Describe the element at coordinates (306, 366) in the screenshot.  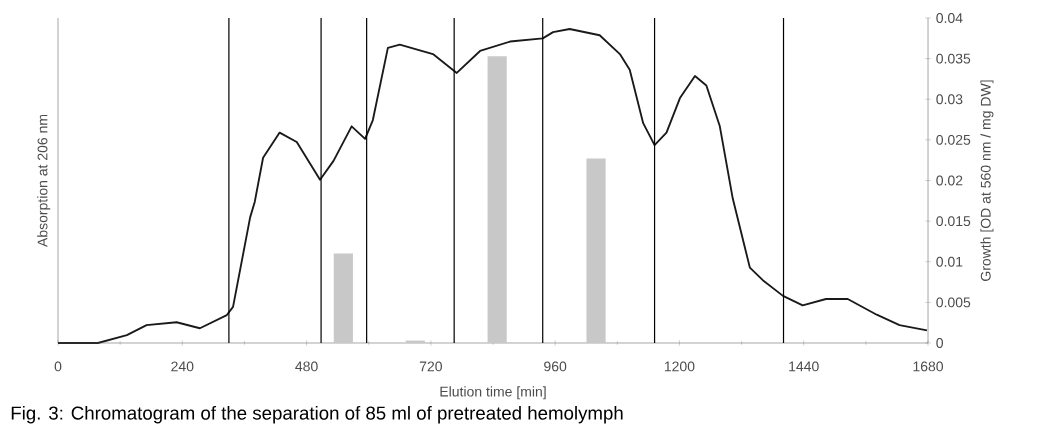
I see `x-tick-label: 480` at that location.